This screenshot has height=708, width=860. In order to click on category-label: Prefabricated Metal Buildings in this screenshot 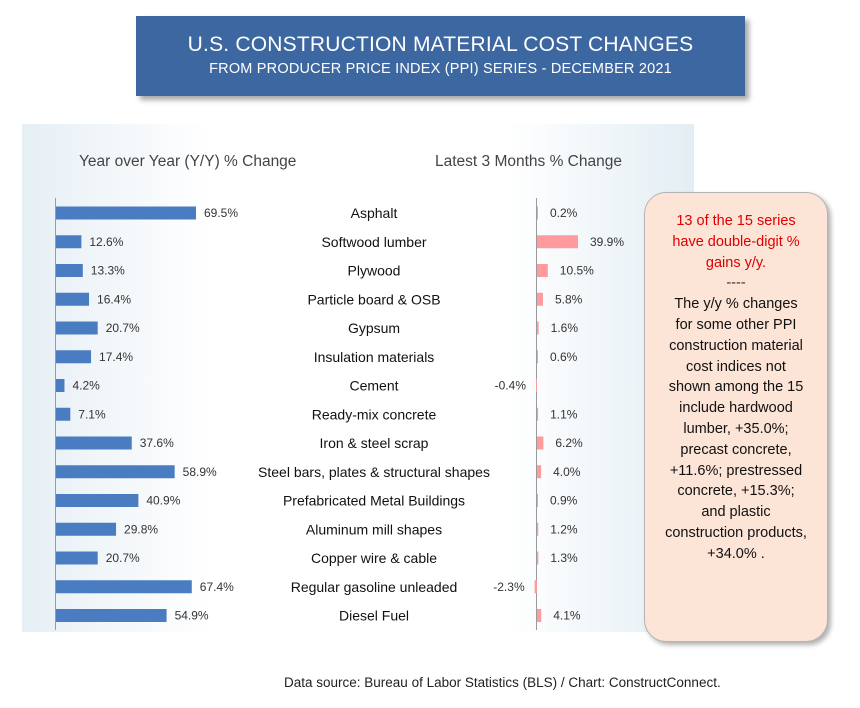, I will do `click(374, 501)`.